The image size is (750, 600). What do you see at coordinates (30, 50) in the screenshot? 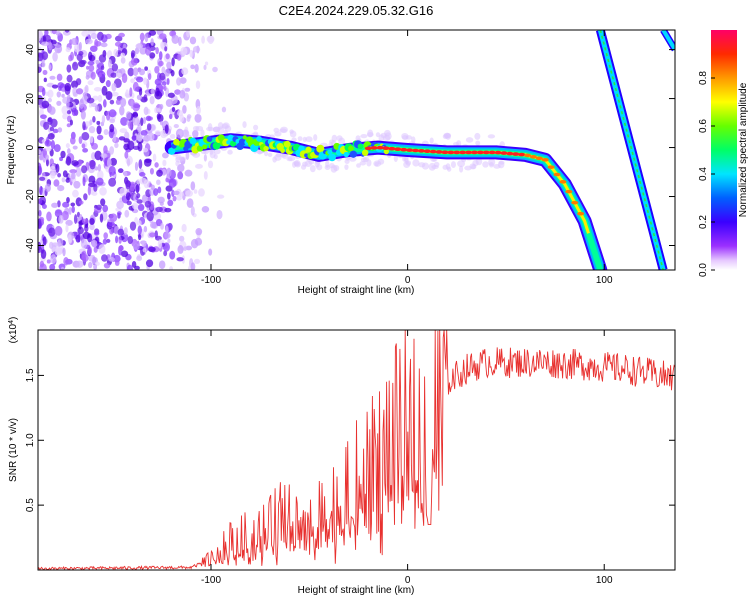
I see `y-tick-label: 40` at bounding box center [30, 50].